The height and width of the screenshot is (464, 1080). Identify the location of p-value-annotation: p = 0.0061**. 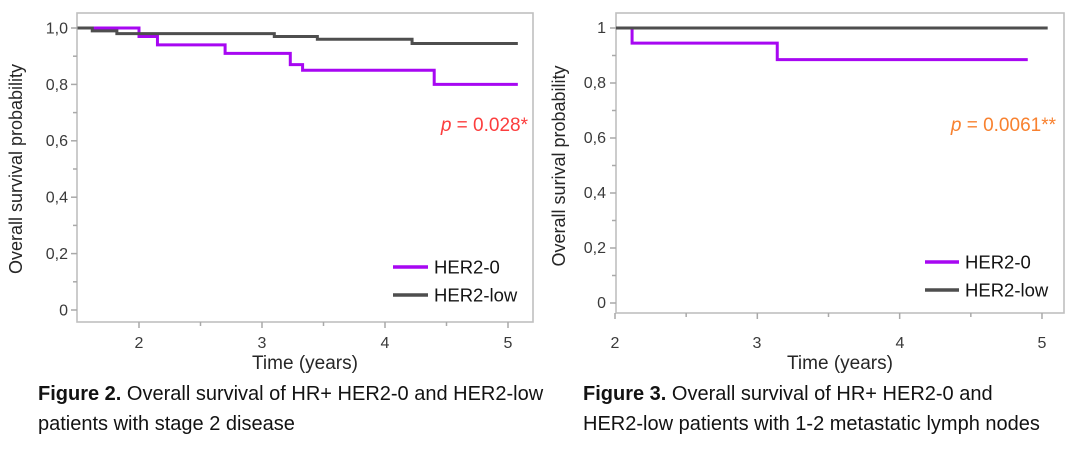
(1003, 125).